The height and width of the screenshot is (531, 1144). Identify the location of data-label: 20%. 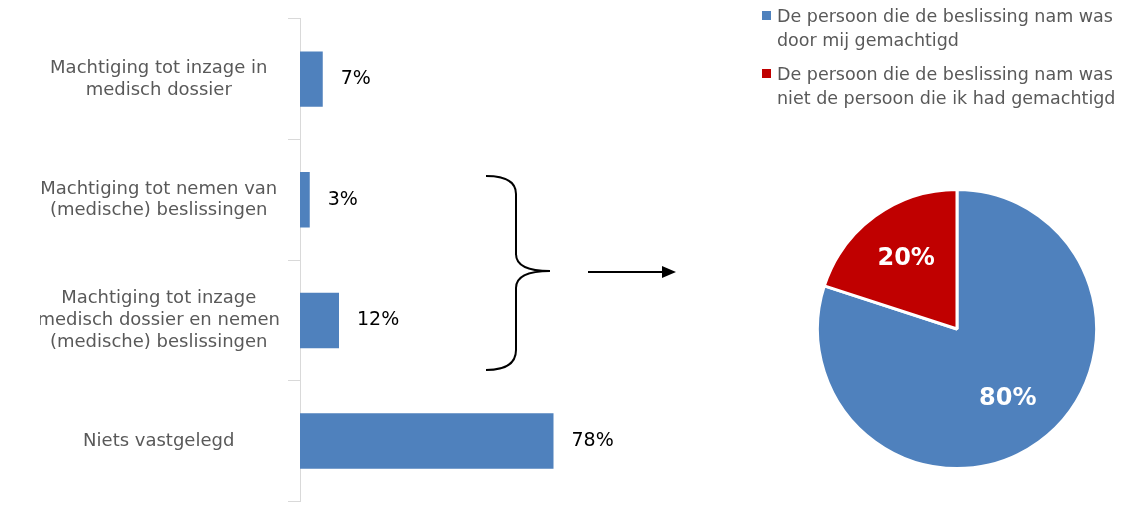
(906, 257).